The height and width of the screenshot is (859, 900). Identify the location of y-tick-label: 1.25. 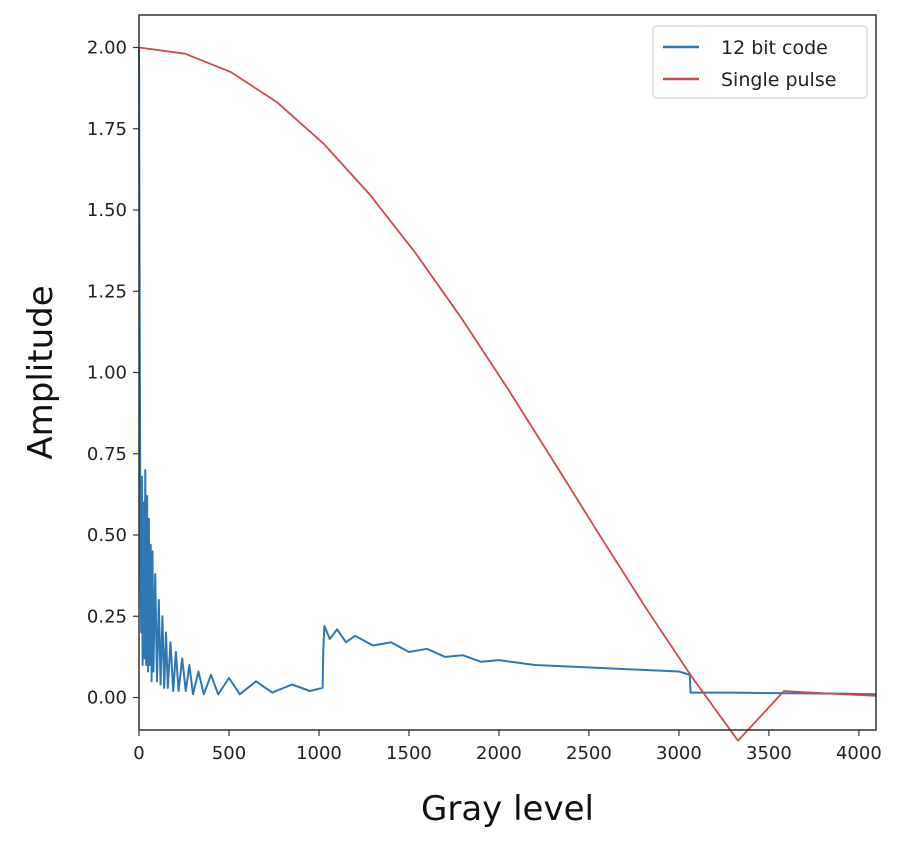
(107, 291).